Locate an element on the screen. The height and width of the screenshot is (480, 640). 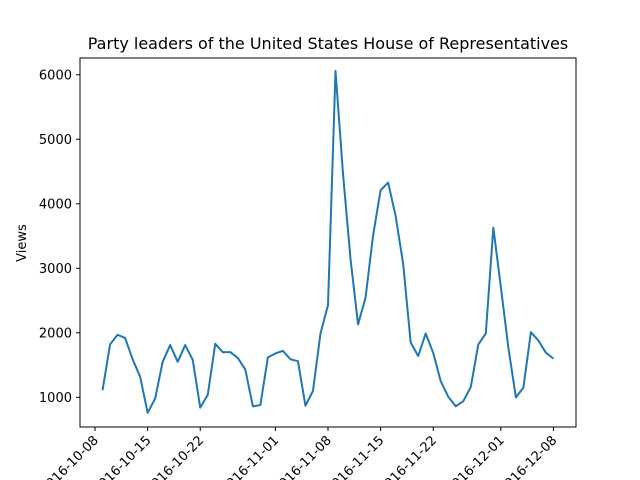
y-tick-label: 2000 is located at coordinates (55, 333).